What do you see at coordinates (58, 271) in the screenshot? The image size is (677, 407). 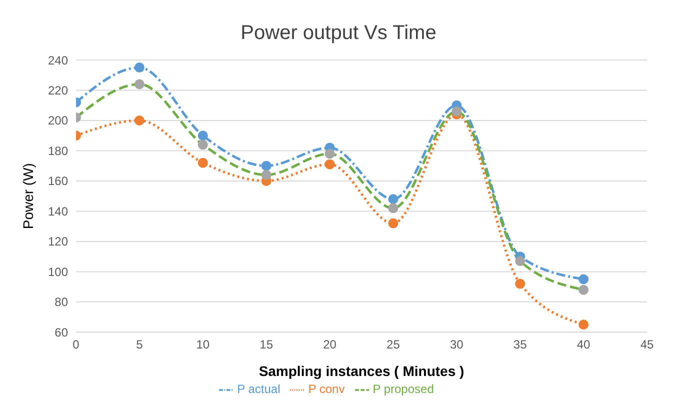 I see `y-tick-label: 100` at bounding box center [58, 271].